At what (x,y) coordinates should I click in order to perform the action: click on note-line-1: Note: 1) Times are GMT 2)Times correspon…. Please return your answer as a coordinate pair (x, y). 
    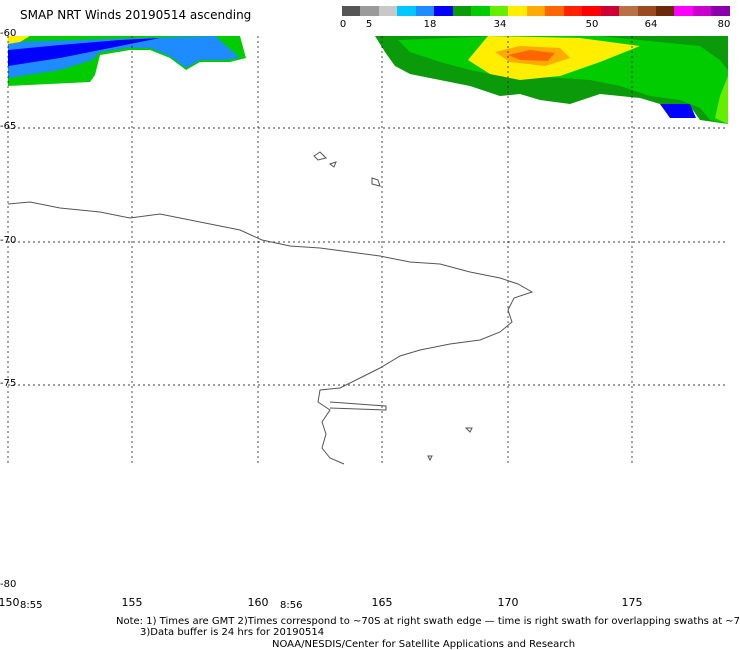
    Looking at the image, I should click on (428, 621).